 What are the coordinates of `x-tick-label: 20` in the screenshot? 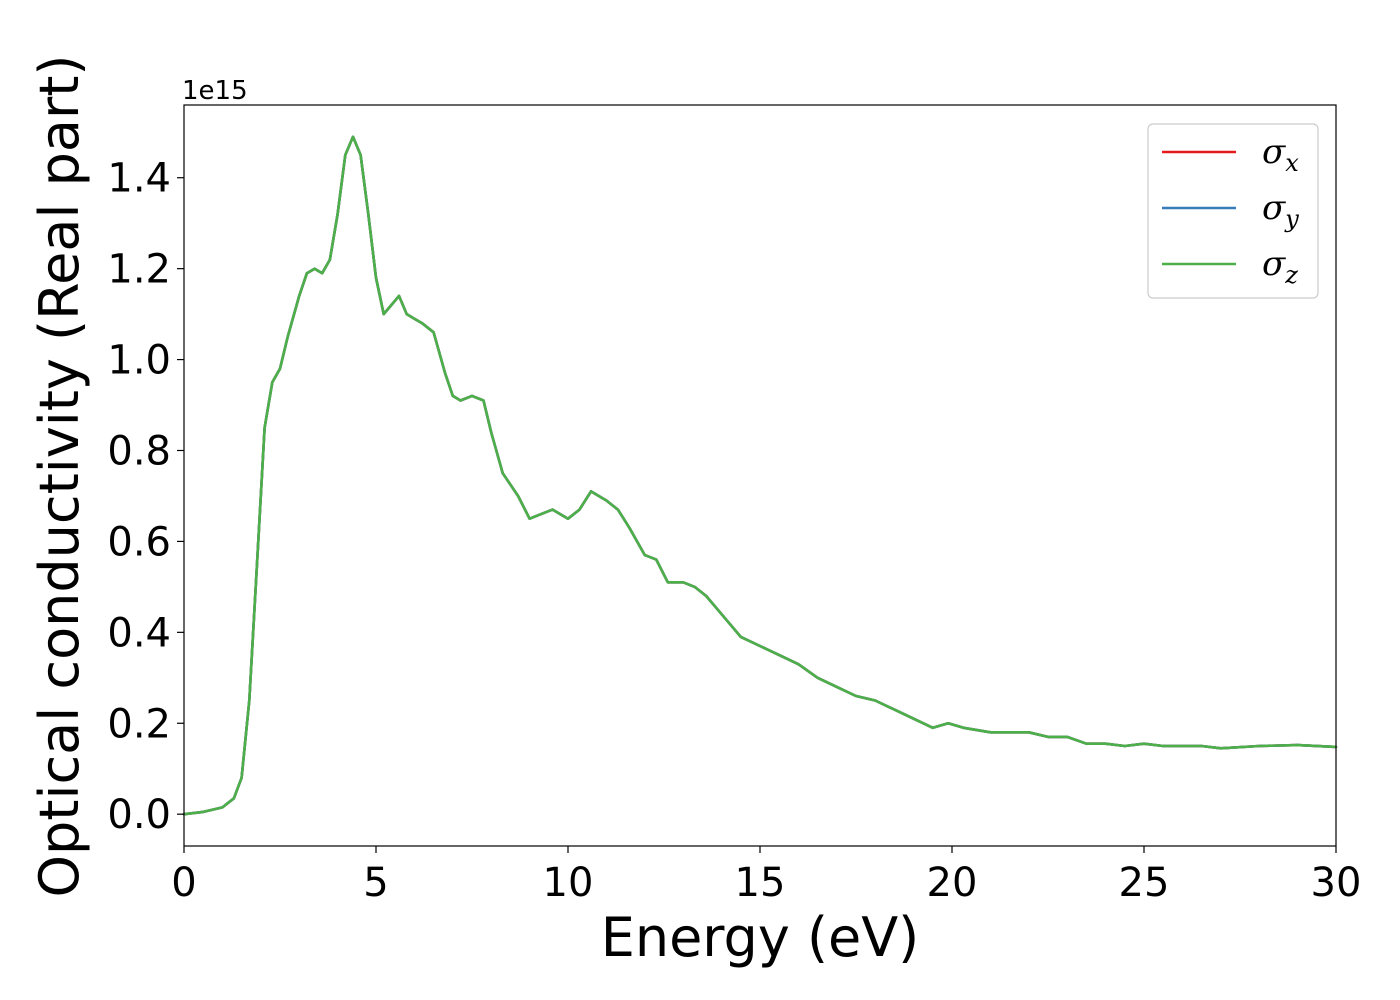 It's located at (952, 883).